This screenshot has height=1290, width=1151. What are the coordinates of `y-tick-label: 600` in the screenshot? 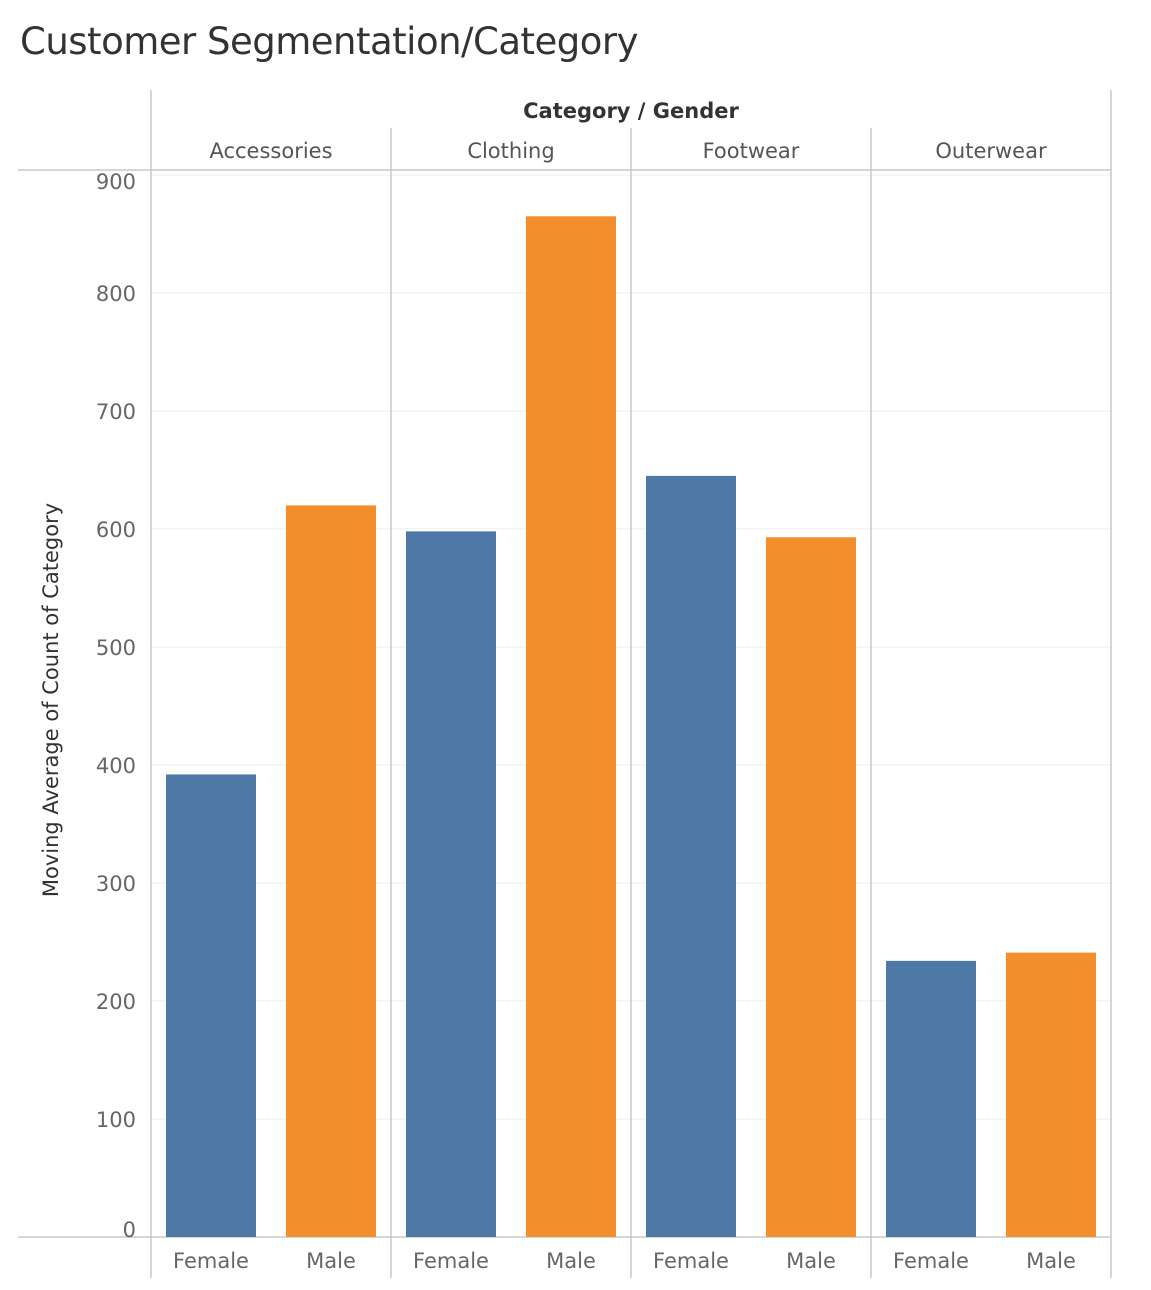 It's located at (116, 530).